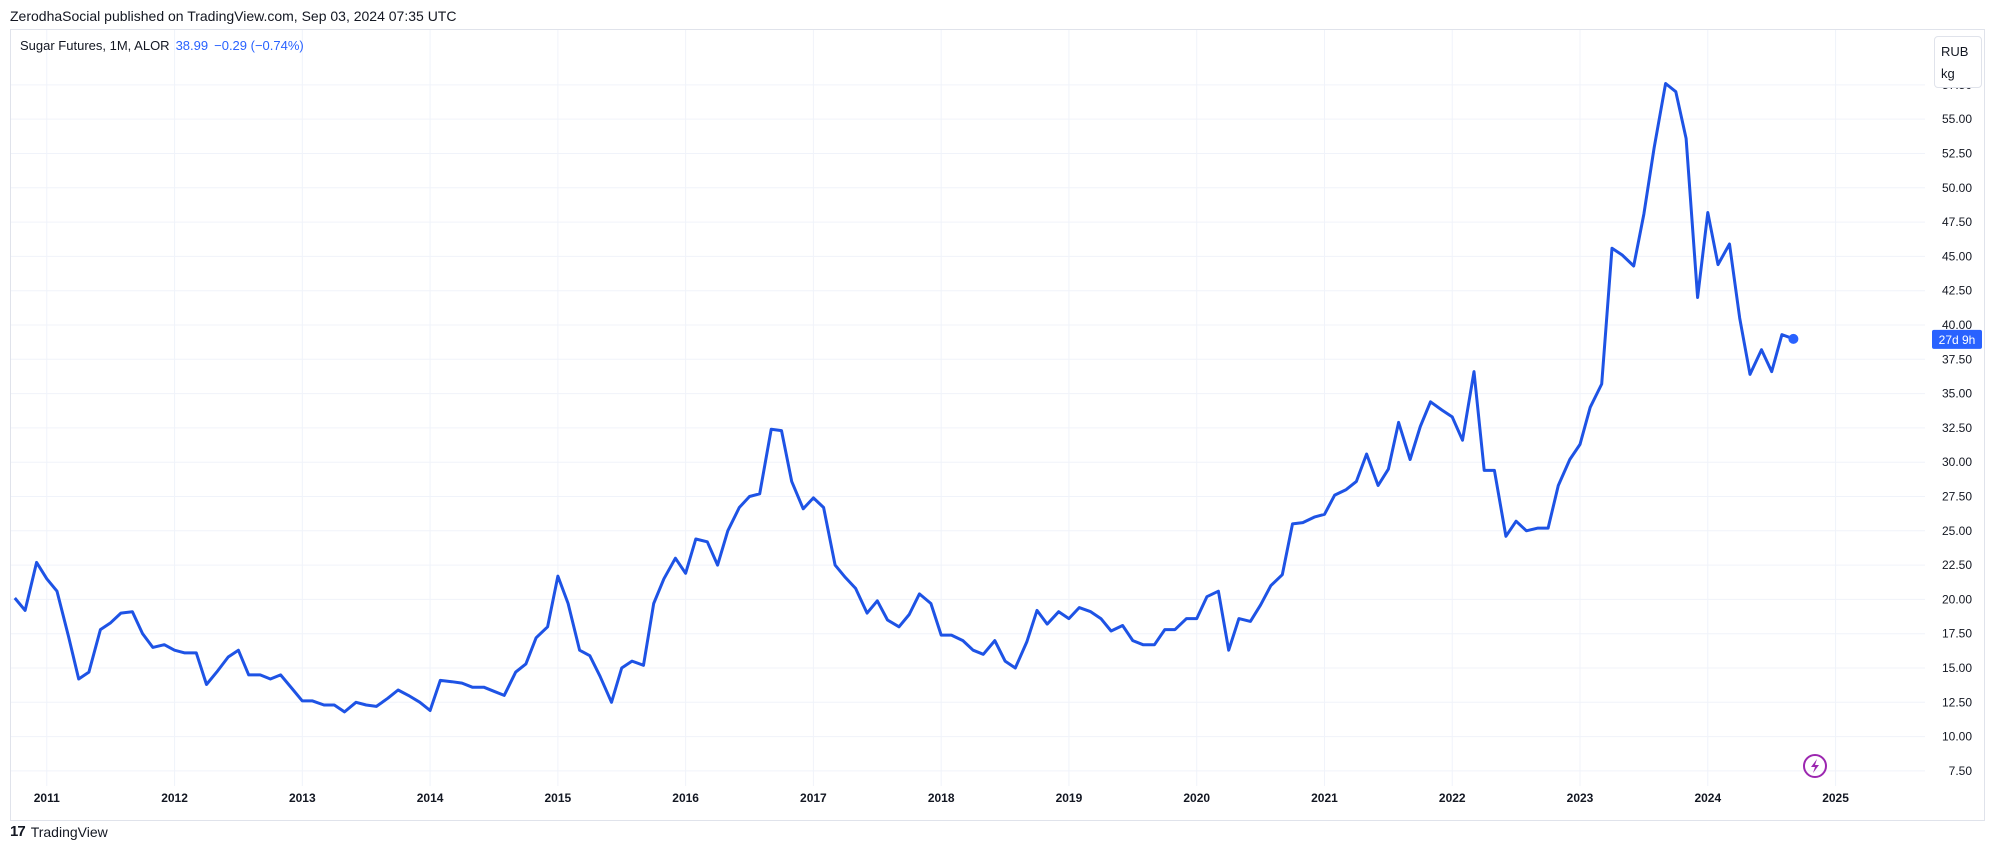  What do you see at coordinates (95, 45) in the screenshot?
I see `legend-symbol: Sugar Futures, 1M, ALOR` at bounding box center [95, 45].